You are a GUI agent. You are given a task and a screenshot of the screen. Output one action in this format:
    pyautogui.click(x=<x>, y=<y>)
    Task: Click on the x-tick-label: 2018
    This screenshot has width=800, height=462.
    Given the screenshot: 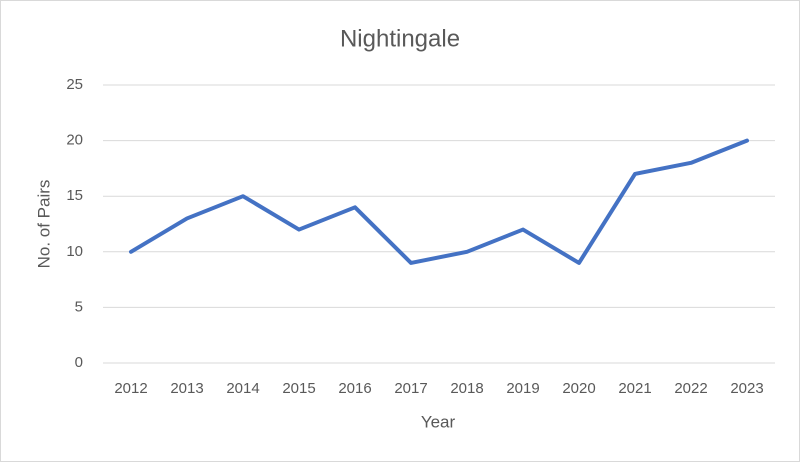 What is the action you would take?
    pyautogui.click(x=466, y=388)
    